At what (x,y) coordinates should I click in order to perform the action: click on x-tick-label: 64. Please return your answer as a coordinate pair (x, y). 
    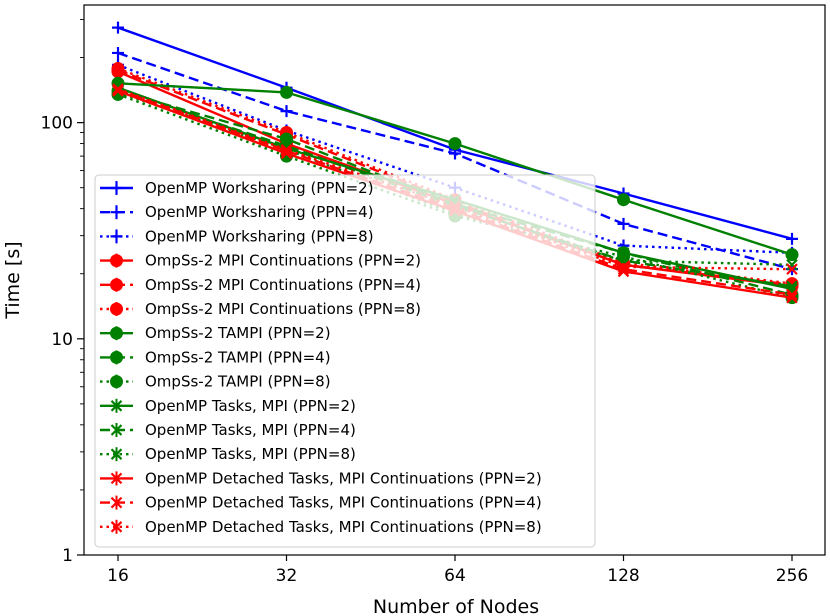
    Looking at the image, I should click on (455, 576).